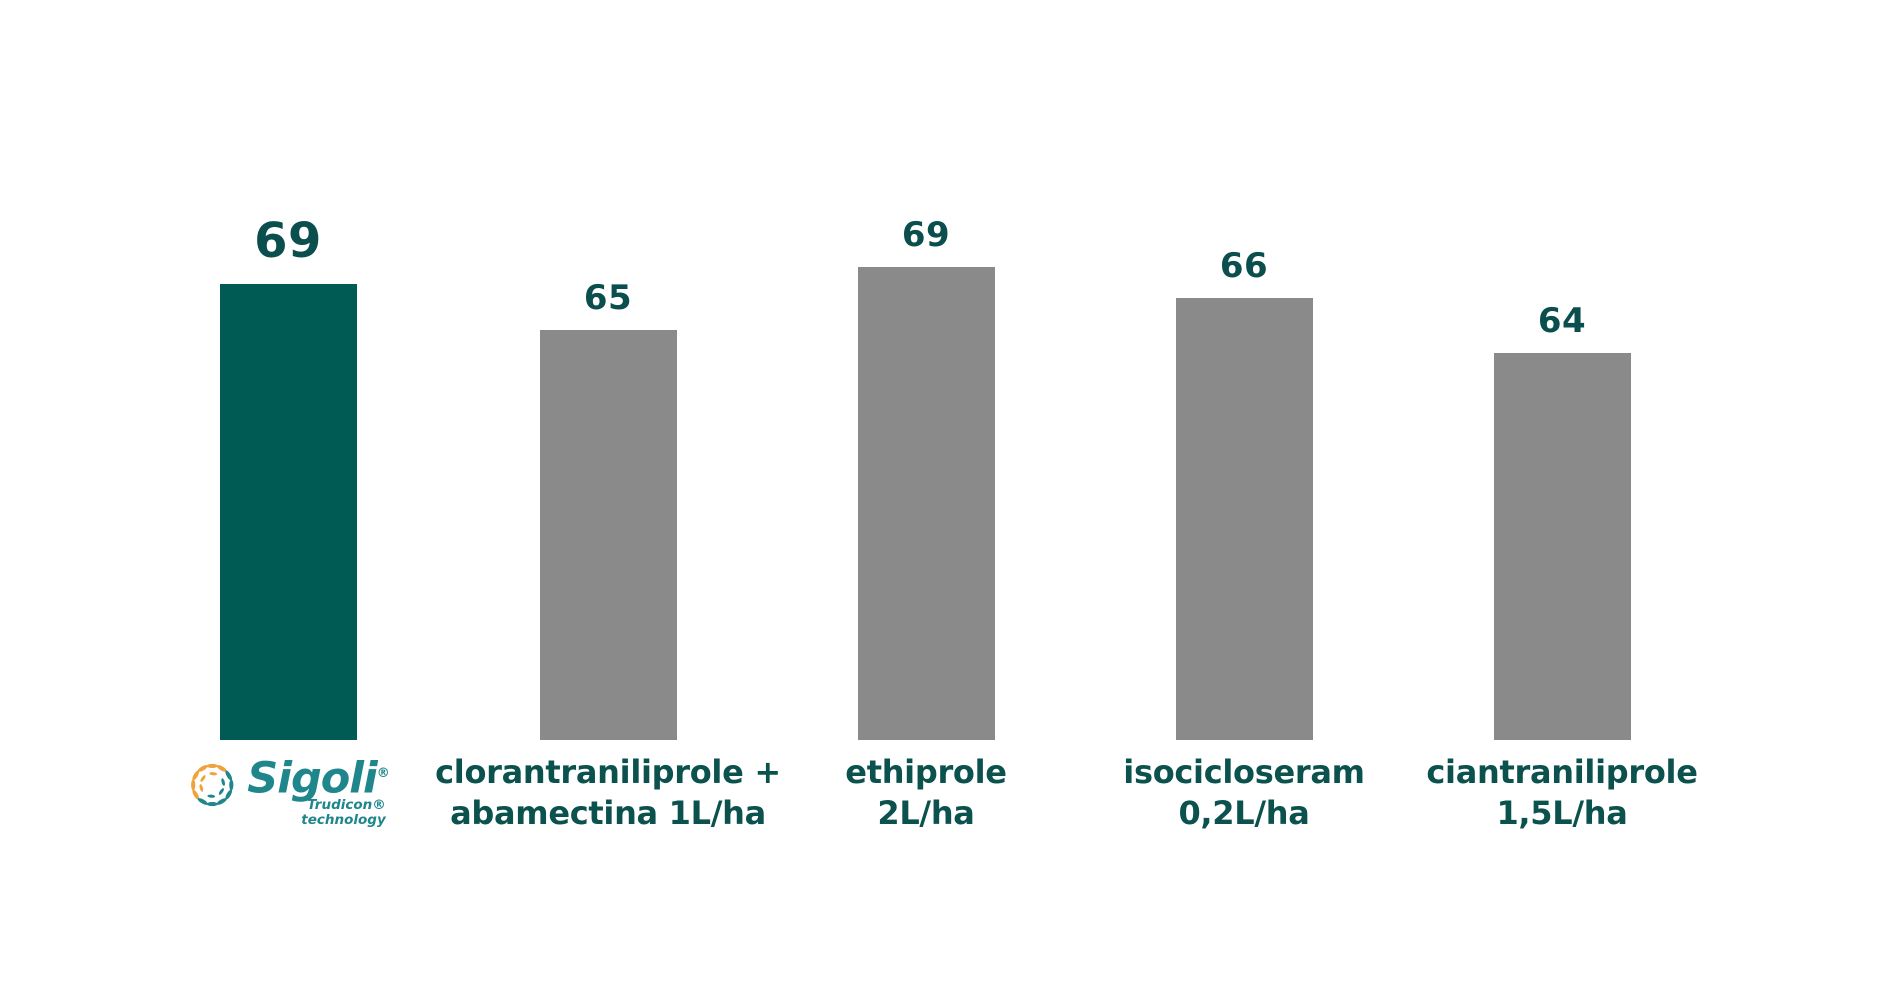 This screenshot has height=993, width=1884. What do you see at coordinates (926, 503) in the screenshot?
I see `bar-ethiprole` at bounding box center [926, 503].